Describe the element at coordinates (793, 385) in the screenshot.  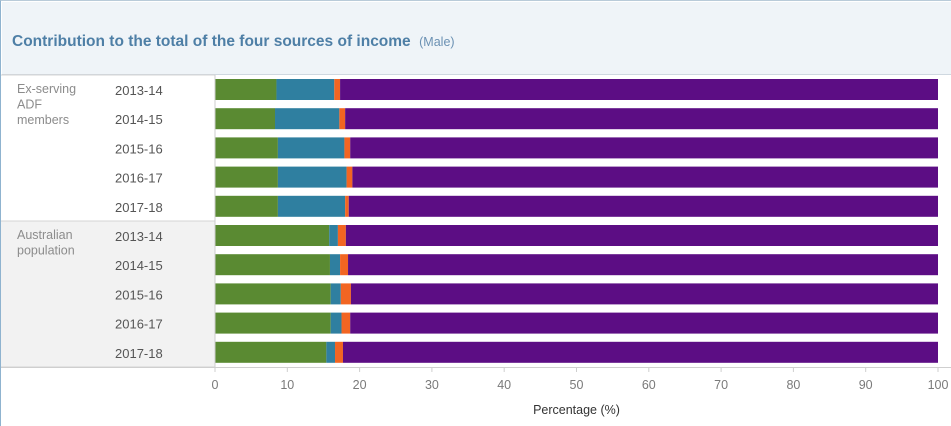
I see `x-tick-label: 80` at that location.